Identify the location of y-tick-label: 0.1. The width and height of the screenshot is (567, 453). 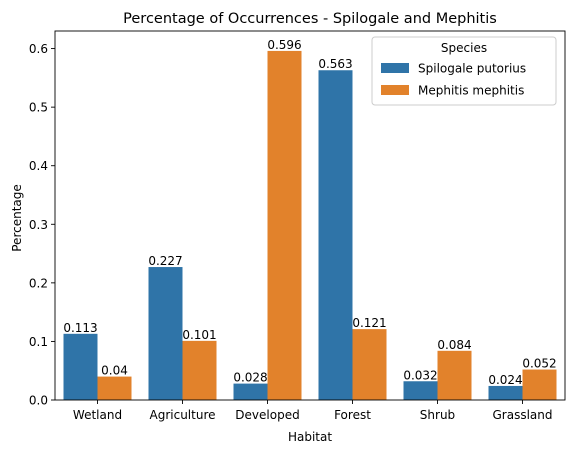
(38, 342).